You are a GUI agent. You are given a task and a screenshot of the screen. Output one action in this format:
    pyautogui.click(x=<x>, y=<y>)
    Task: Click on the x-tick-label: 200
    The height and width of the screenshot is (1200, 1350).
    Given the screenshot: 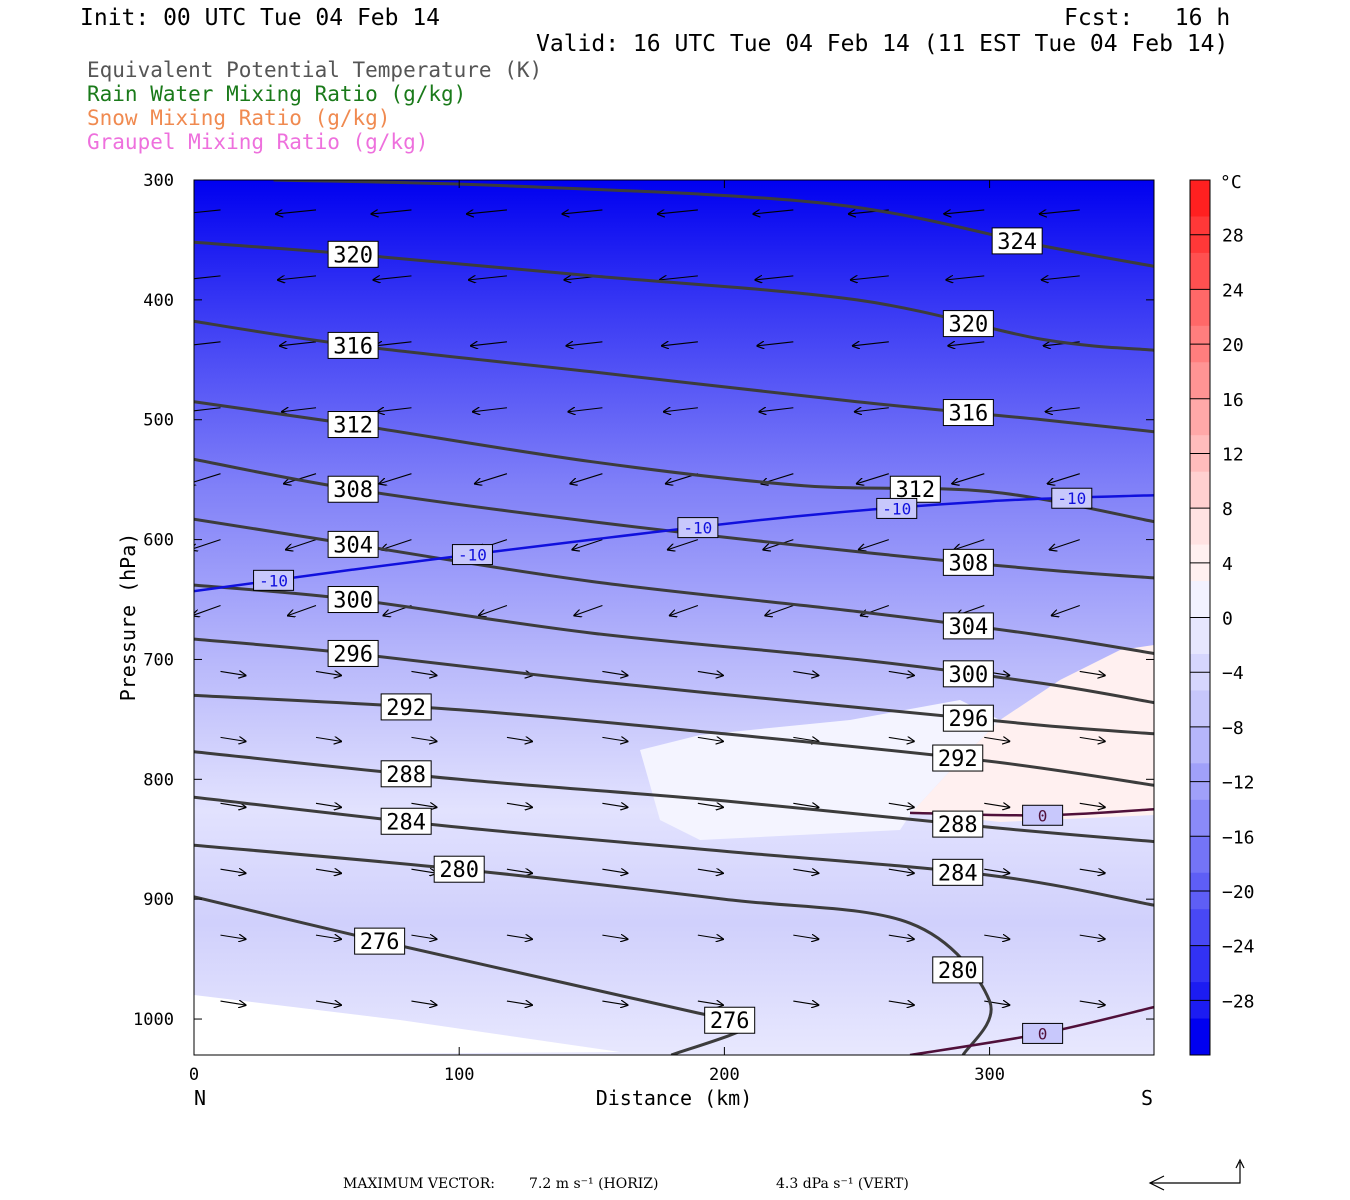 What is the action you would take?
    pyautogui.click(x=724, y=1075)
    